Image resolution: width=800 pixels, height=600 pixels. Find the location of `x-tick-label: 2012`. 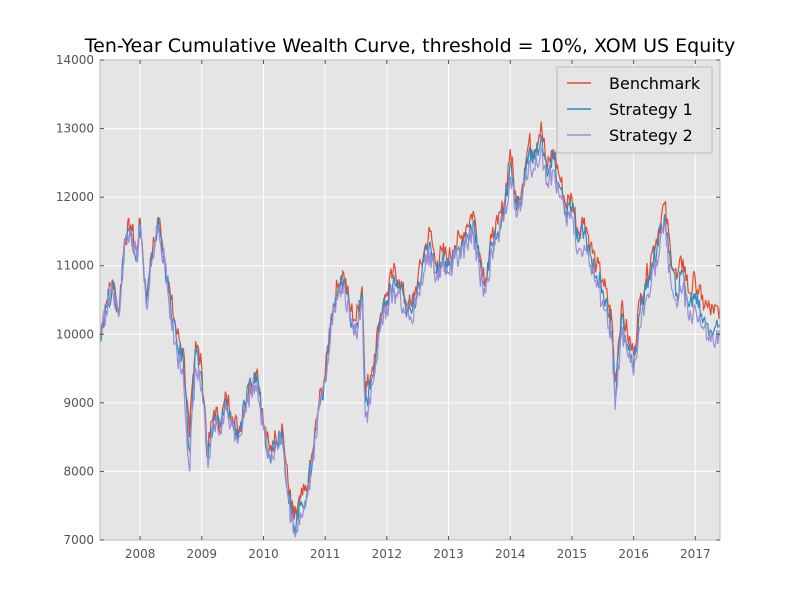

x-tick-label: 2012 is located at coordinates (387, 554).